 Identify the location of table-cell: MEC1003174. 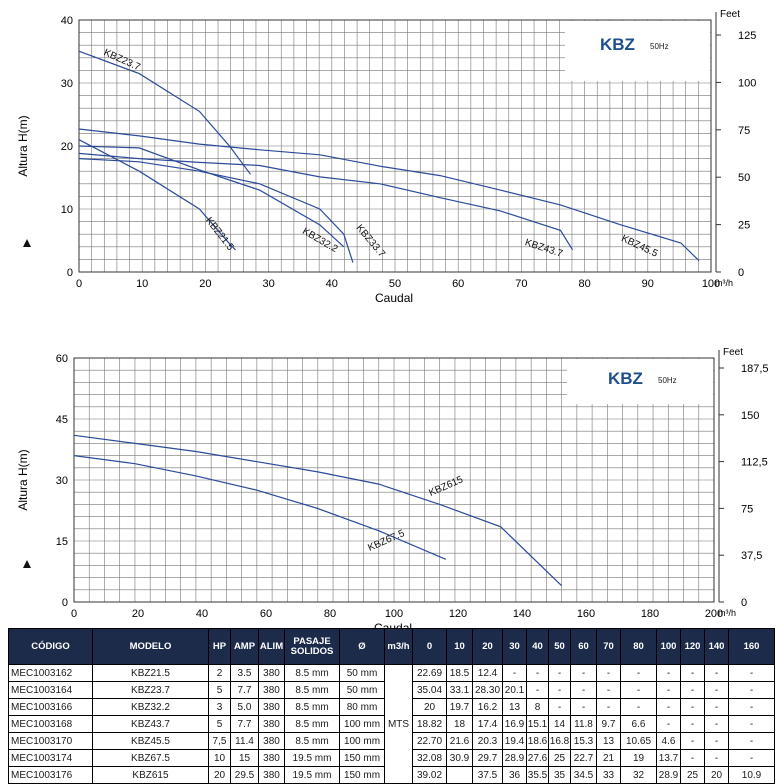
(50, 758).